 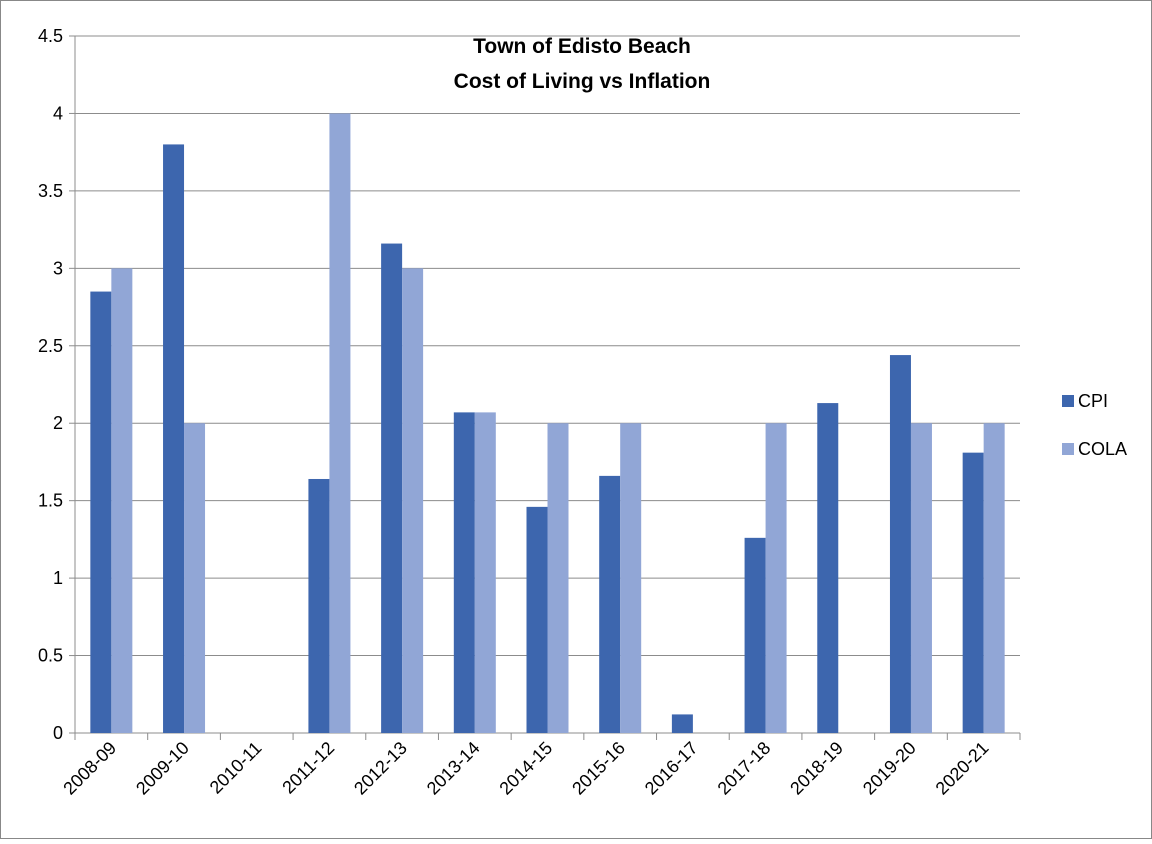 I want to click on legend: CPI COLA, so click(x=1094, y=425).